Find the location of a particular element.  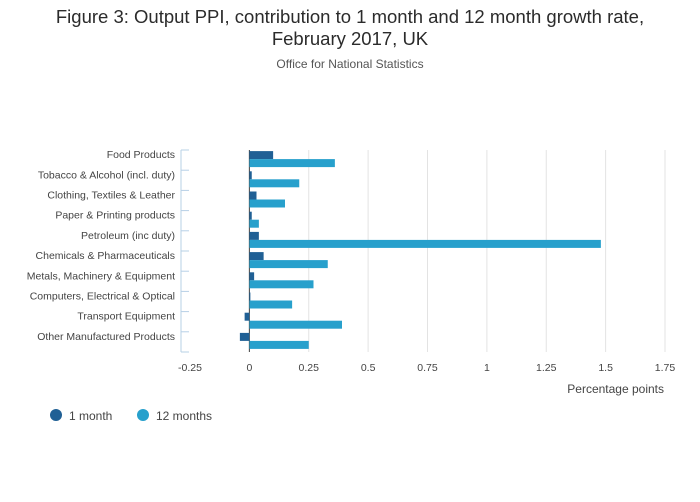

category-label: Clothing, Textiles & Leather is located at coordinates (111, 196).